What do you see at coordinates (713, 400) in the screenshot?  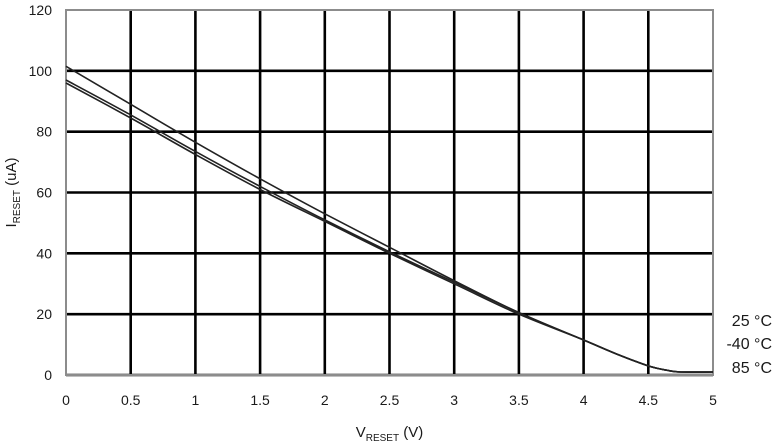 I see `x-tick-label: 5` at bounding box center [713, 400].